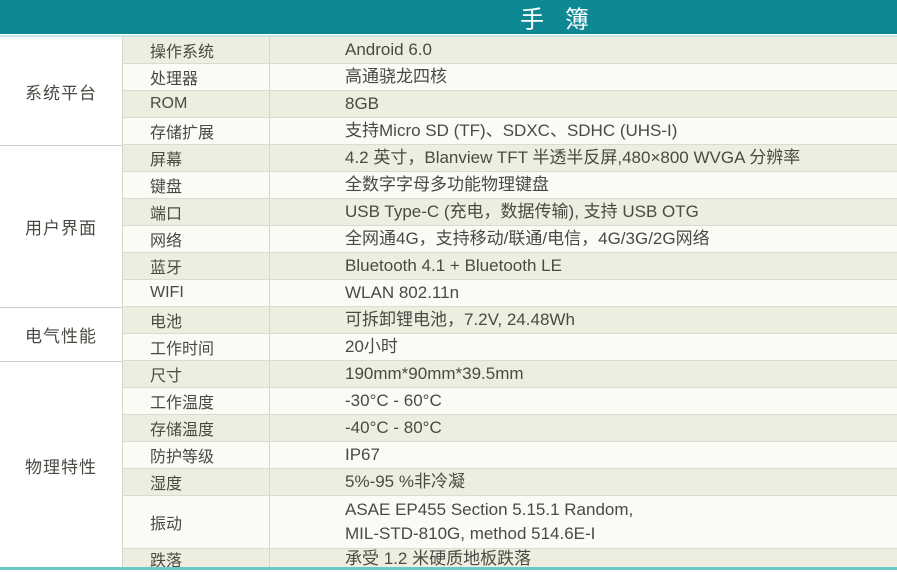 The image size is (897, 572). I want to click on table-row: 端口 USB Type-C (充电，数据传输), 支持 USB OTG, so click(509, 212).